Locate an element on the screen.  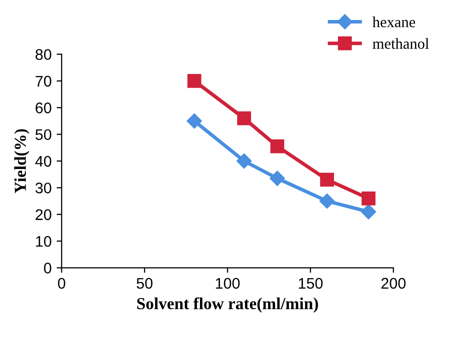
y-tick-label: 80 is located at coordinates (44, 54).